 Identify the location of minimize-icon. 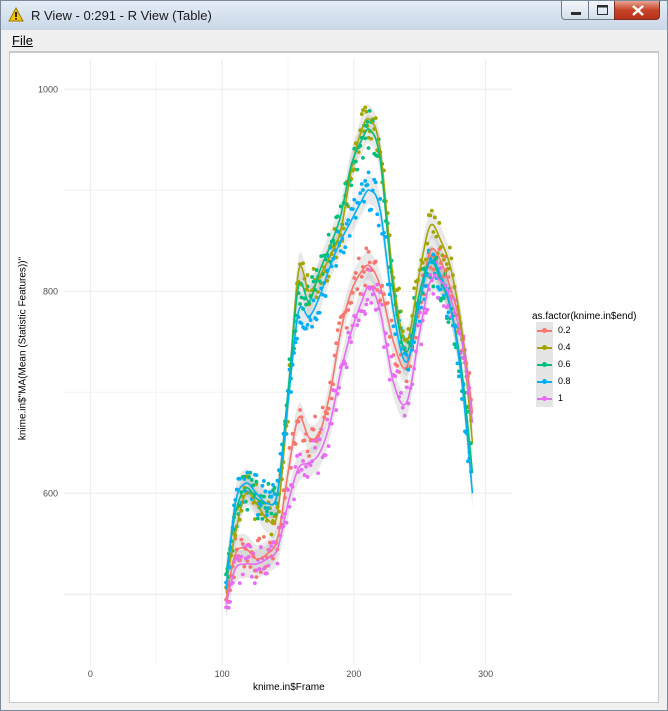
(576, 13).